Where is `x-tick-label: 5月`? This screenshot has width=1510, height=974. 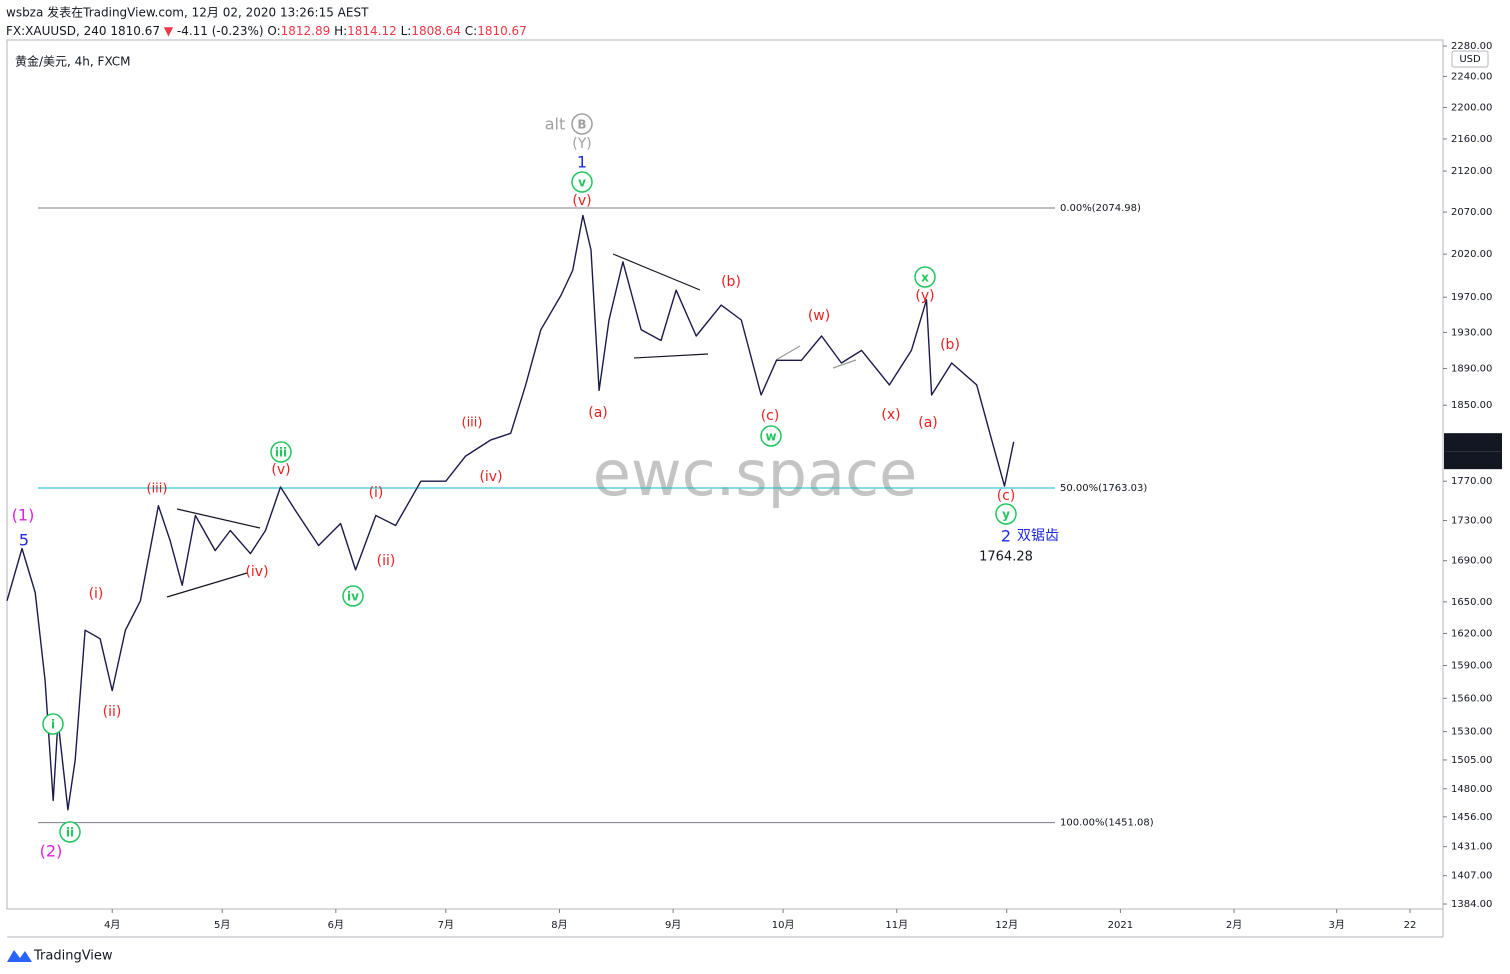
x-tick-label: 5月 is located at coordinates (222, 925).